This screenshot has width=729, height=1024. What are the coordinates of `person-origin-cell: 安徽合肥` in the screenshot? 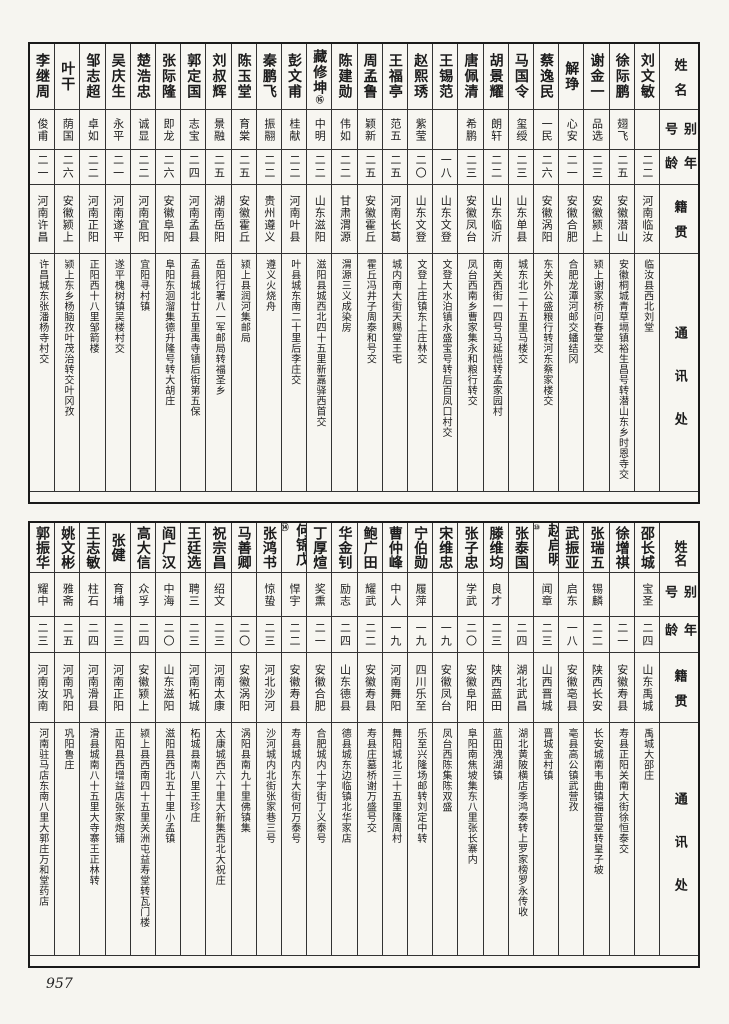 It's located at (571, 219).